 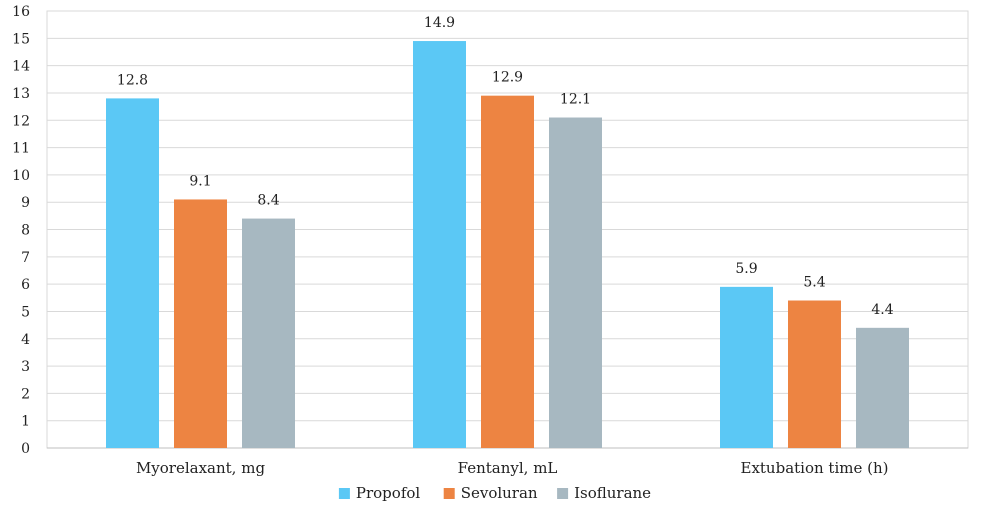 I want to click on y-tick-label: 12, so click(x=21, y=121).